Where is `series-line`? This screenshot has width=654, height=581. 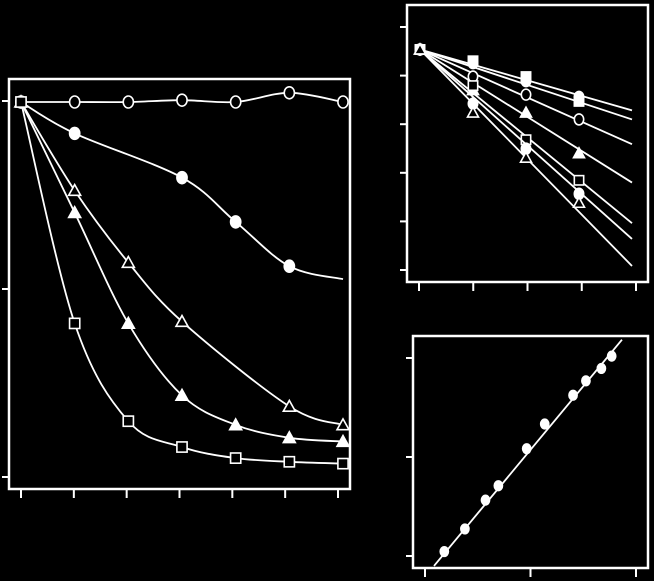
series-line is located at coordinates (526, 84).